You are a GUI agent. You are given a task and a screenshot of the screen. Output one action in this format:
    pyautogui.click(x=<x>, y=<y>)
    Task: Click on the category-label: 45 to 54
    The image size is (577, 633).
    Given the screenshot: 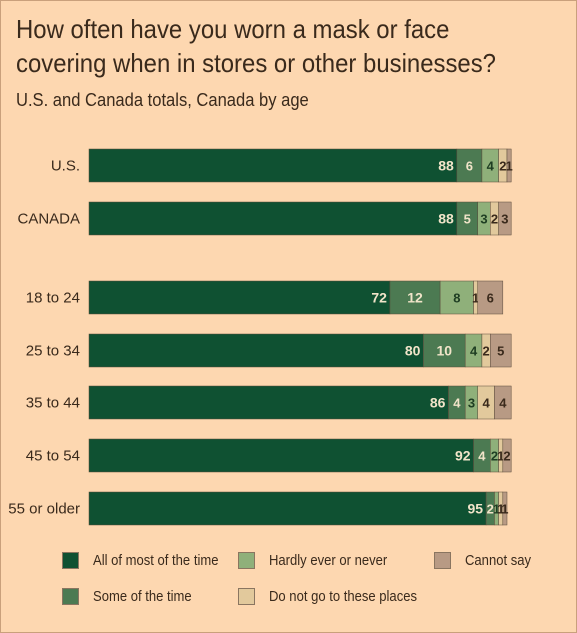 What is the action you would take?
    pyautogui.click(x=53, y=456)
    